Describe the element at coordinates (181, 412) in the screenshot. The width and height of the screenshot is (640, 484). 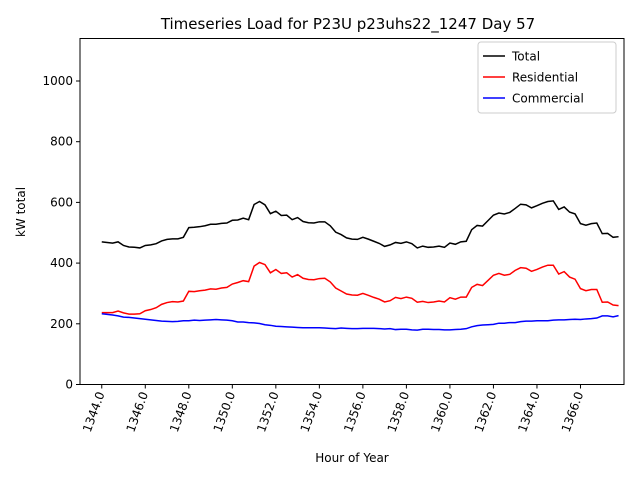
I see `x-tick-label: 1348.0` at that location.